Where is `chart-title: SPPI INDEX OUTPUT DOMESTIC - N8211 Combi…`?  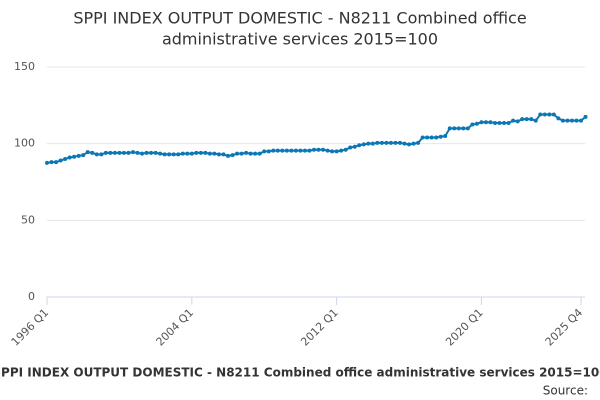 chart-title: SPPI INDEX OUTPUT DOMESTIC - N8211 Combi… is located at coordinates (299, 18).